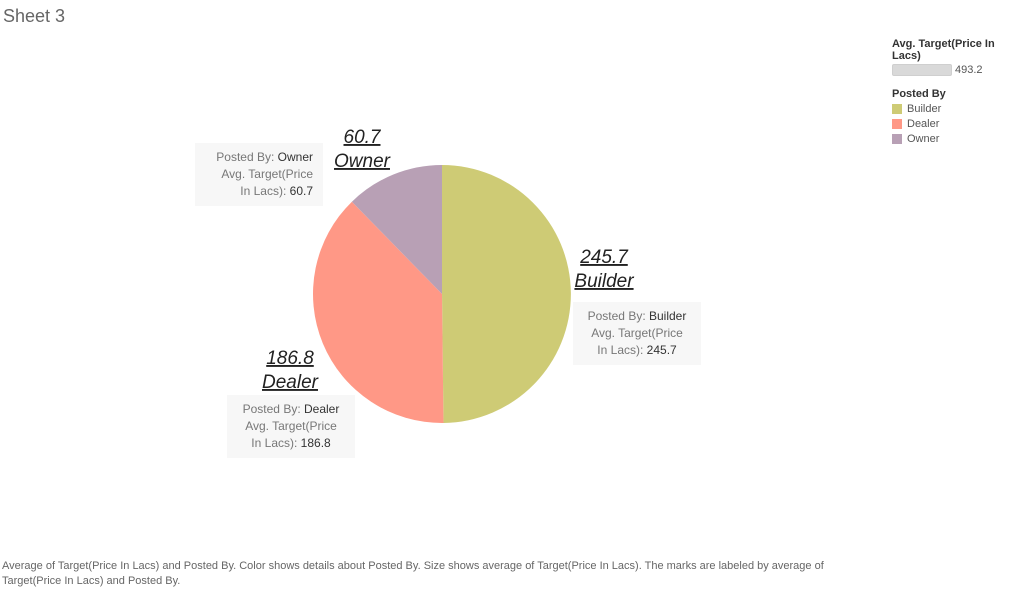 The width and height of the screenshot is (1024, 589). Describe the element at coordinates (958, 109) in the screenshot. I see `legend-item-builder: Builder` at that location.